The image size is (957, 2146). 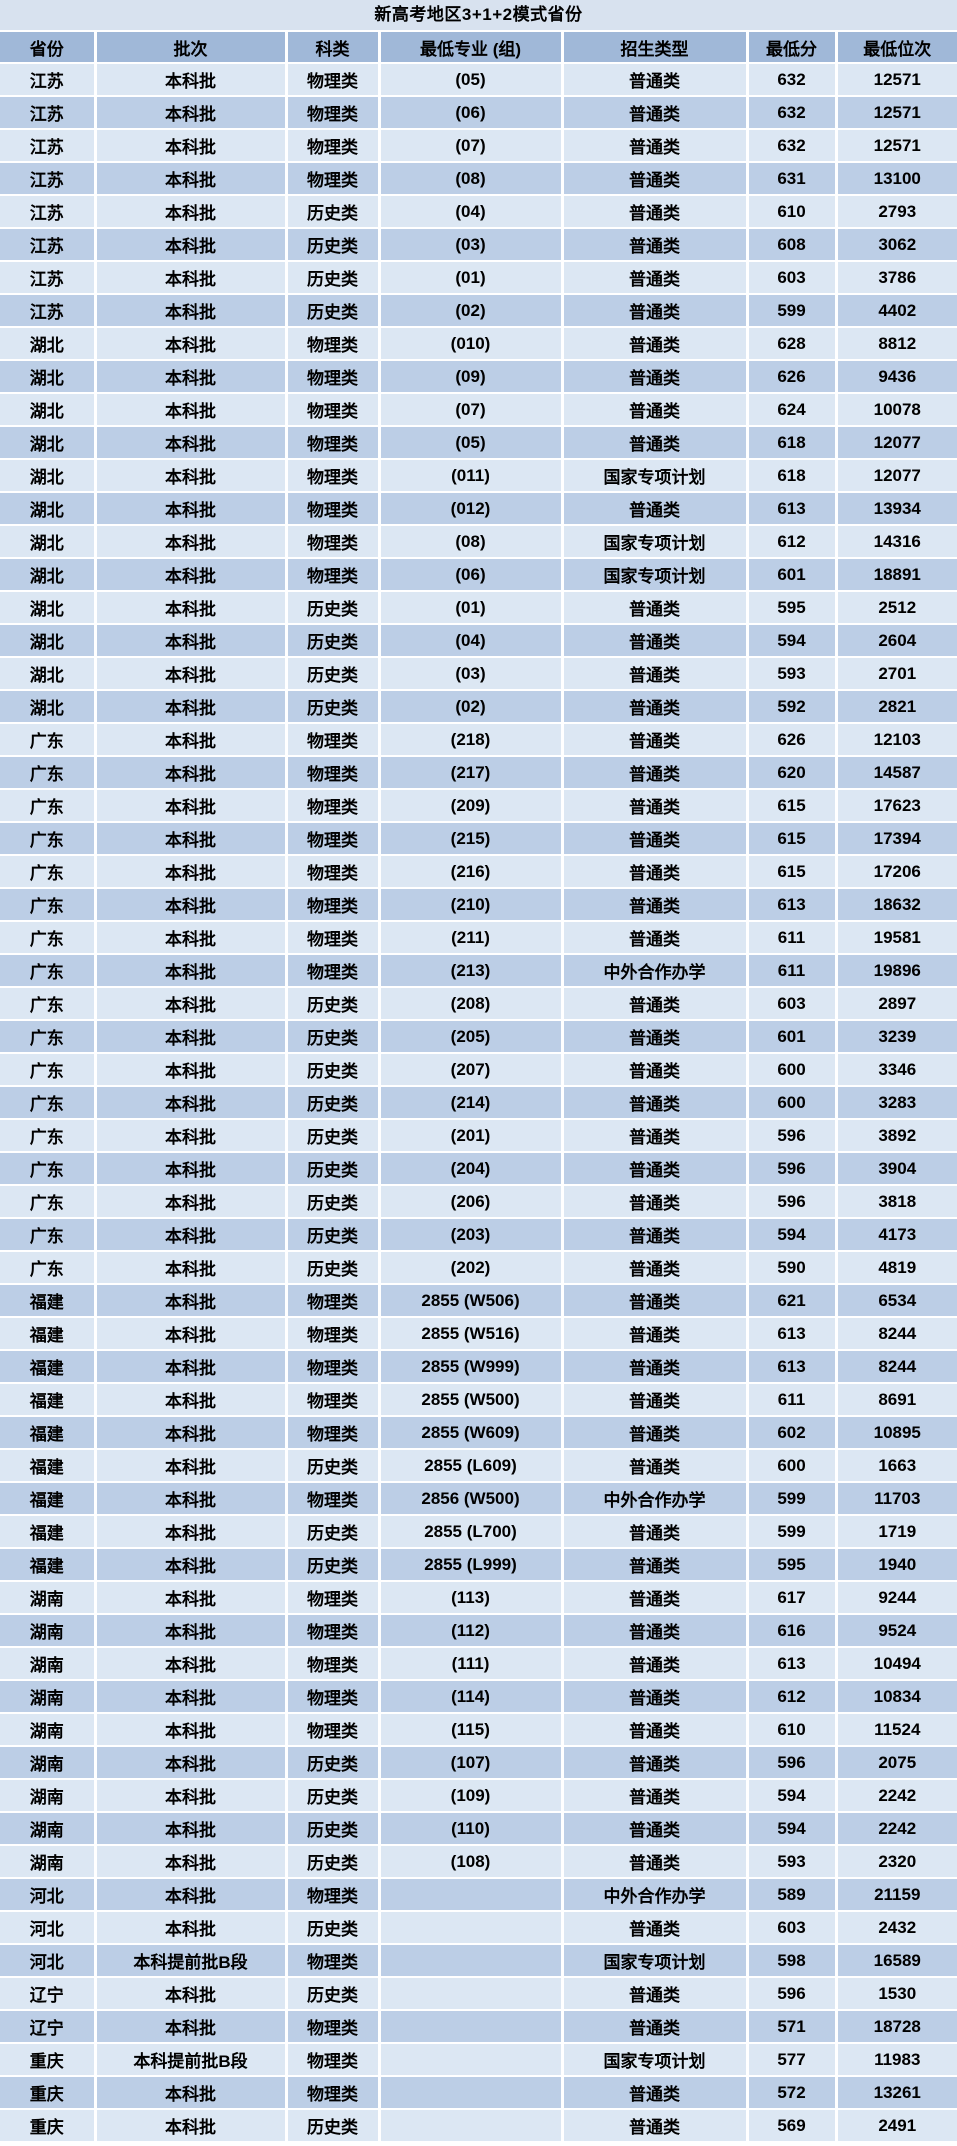 What do you see at coordinates (478, 476) in the screenshot?
I see `table-row: 湖北 本科批 物理类 (011) 国家专项计划 618 12077` at bounding box center [478, 476].